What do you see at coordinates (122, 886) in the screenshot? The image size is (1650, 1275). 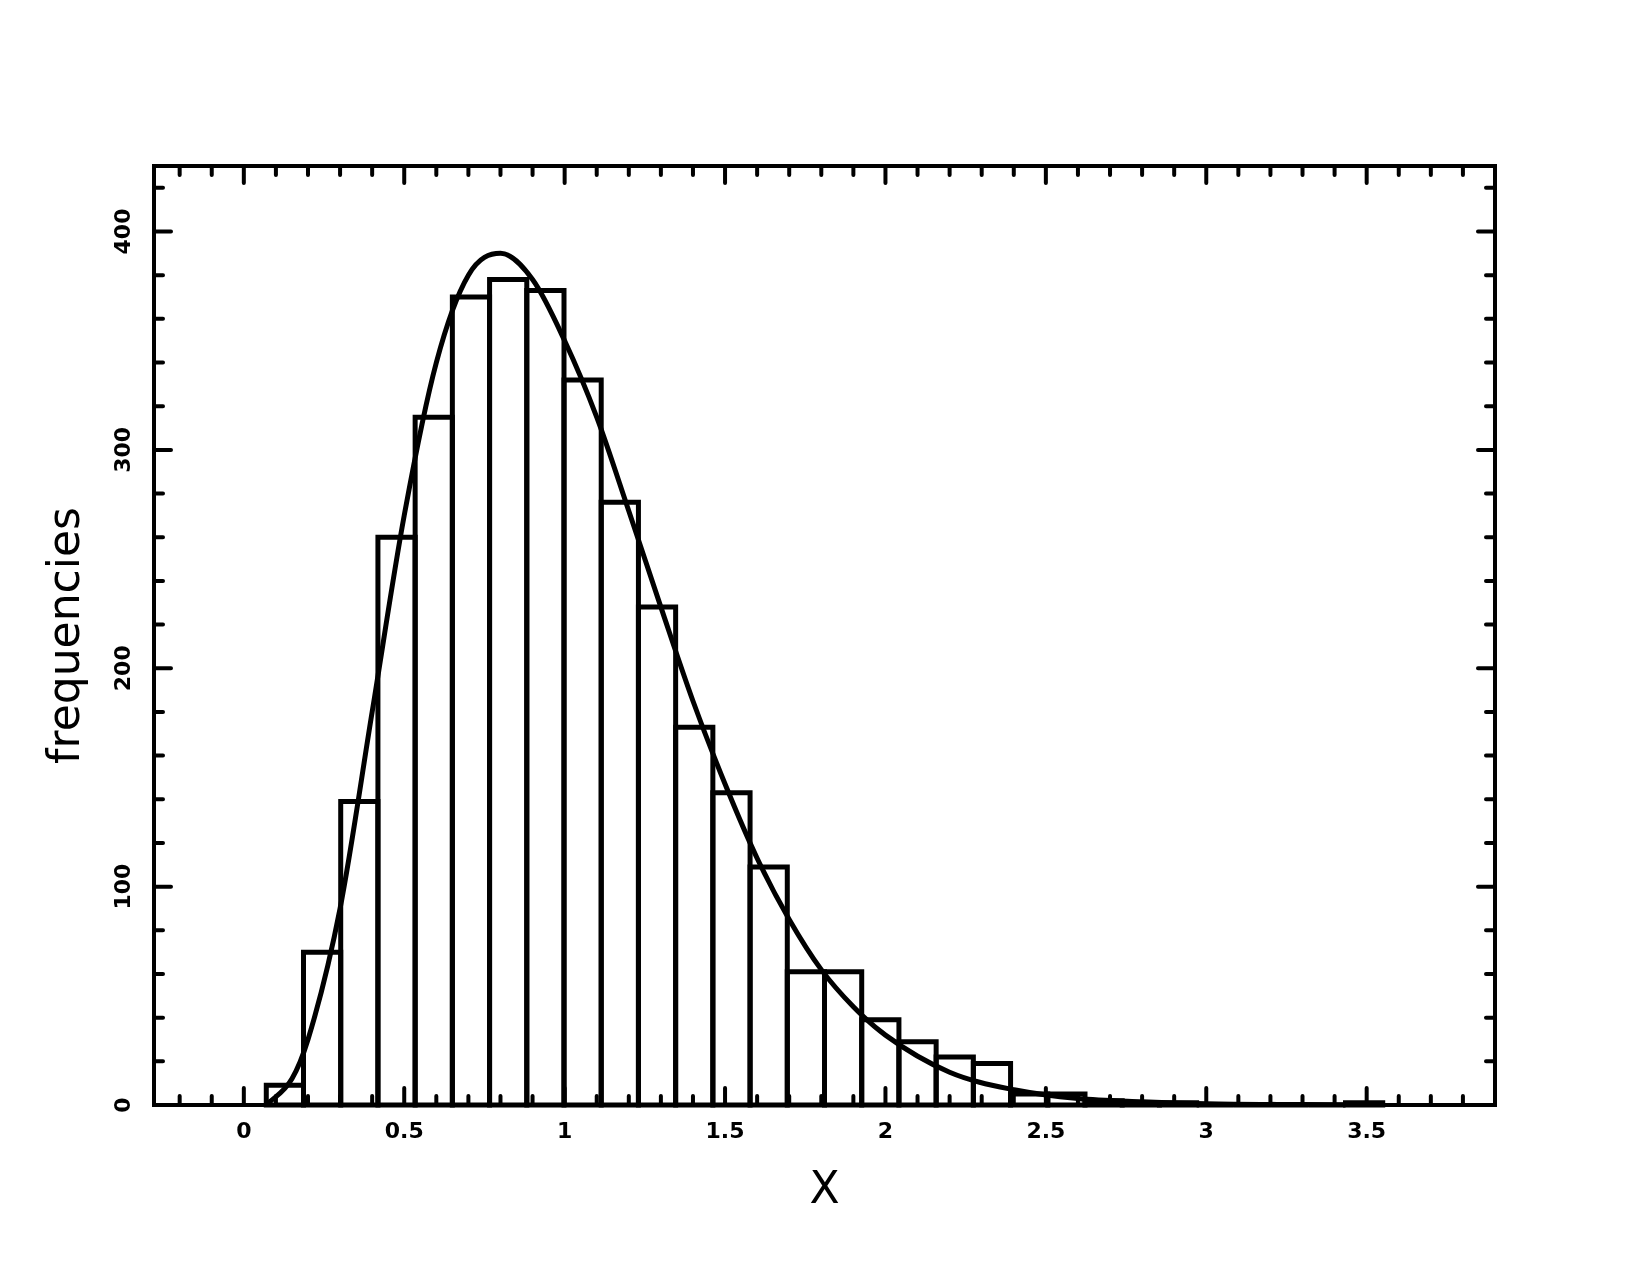 I see `y-tick-label: 100` at bounding box center [122, 886].